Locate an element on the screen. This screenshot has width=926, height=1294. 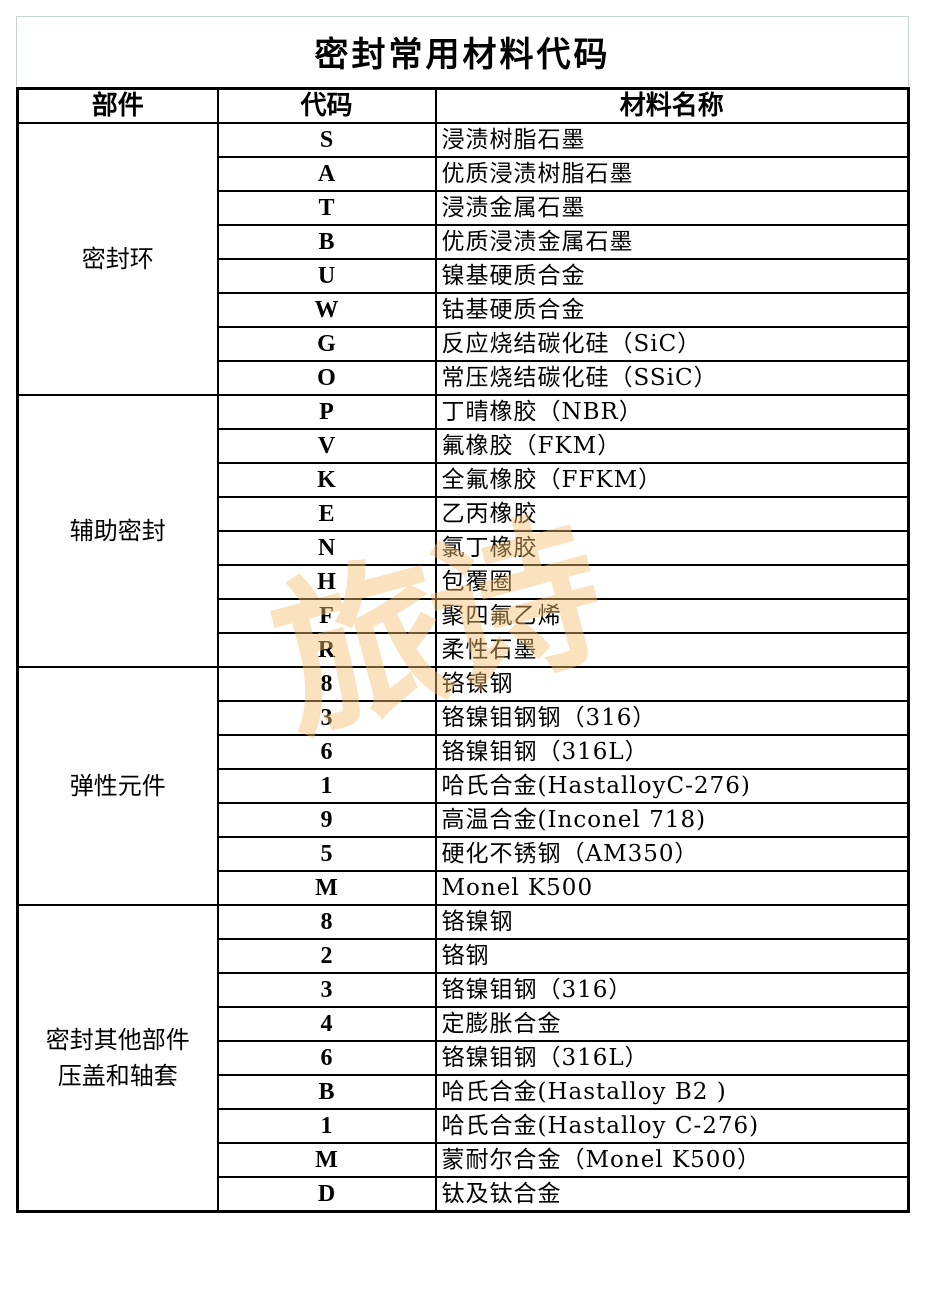
code-cell: A is located at coordinates (326, 174).